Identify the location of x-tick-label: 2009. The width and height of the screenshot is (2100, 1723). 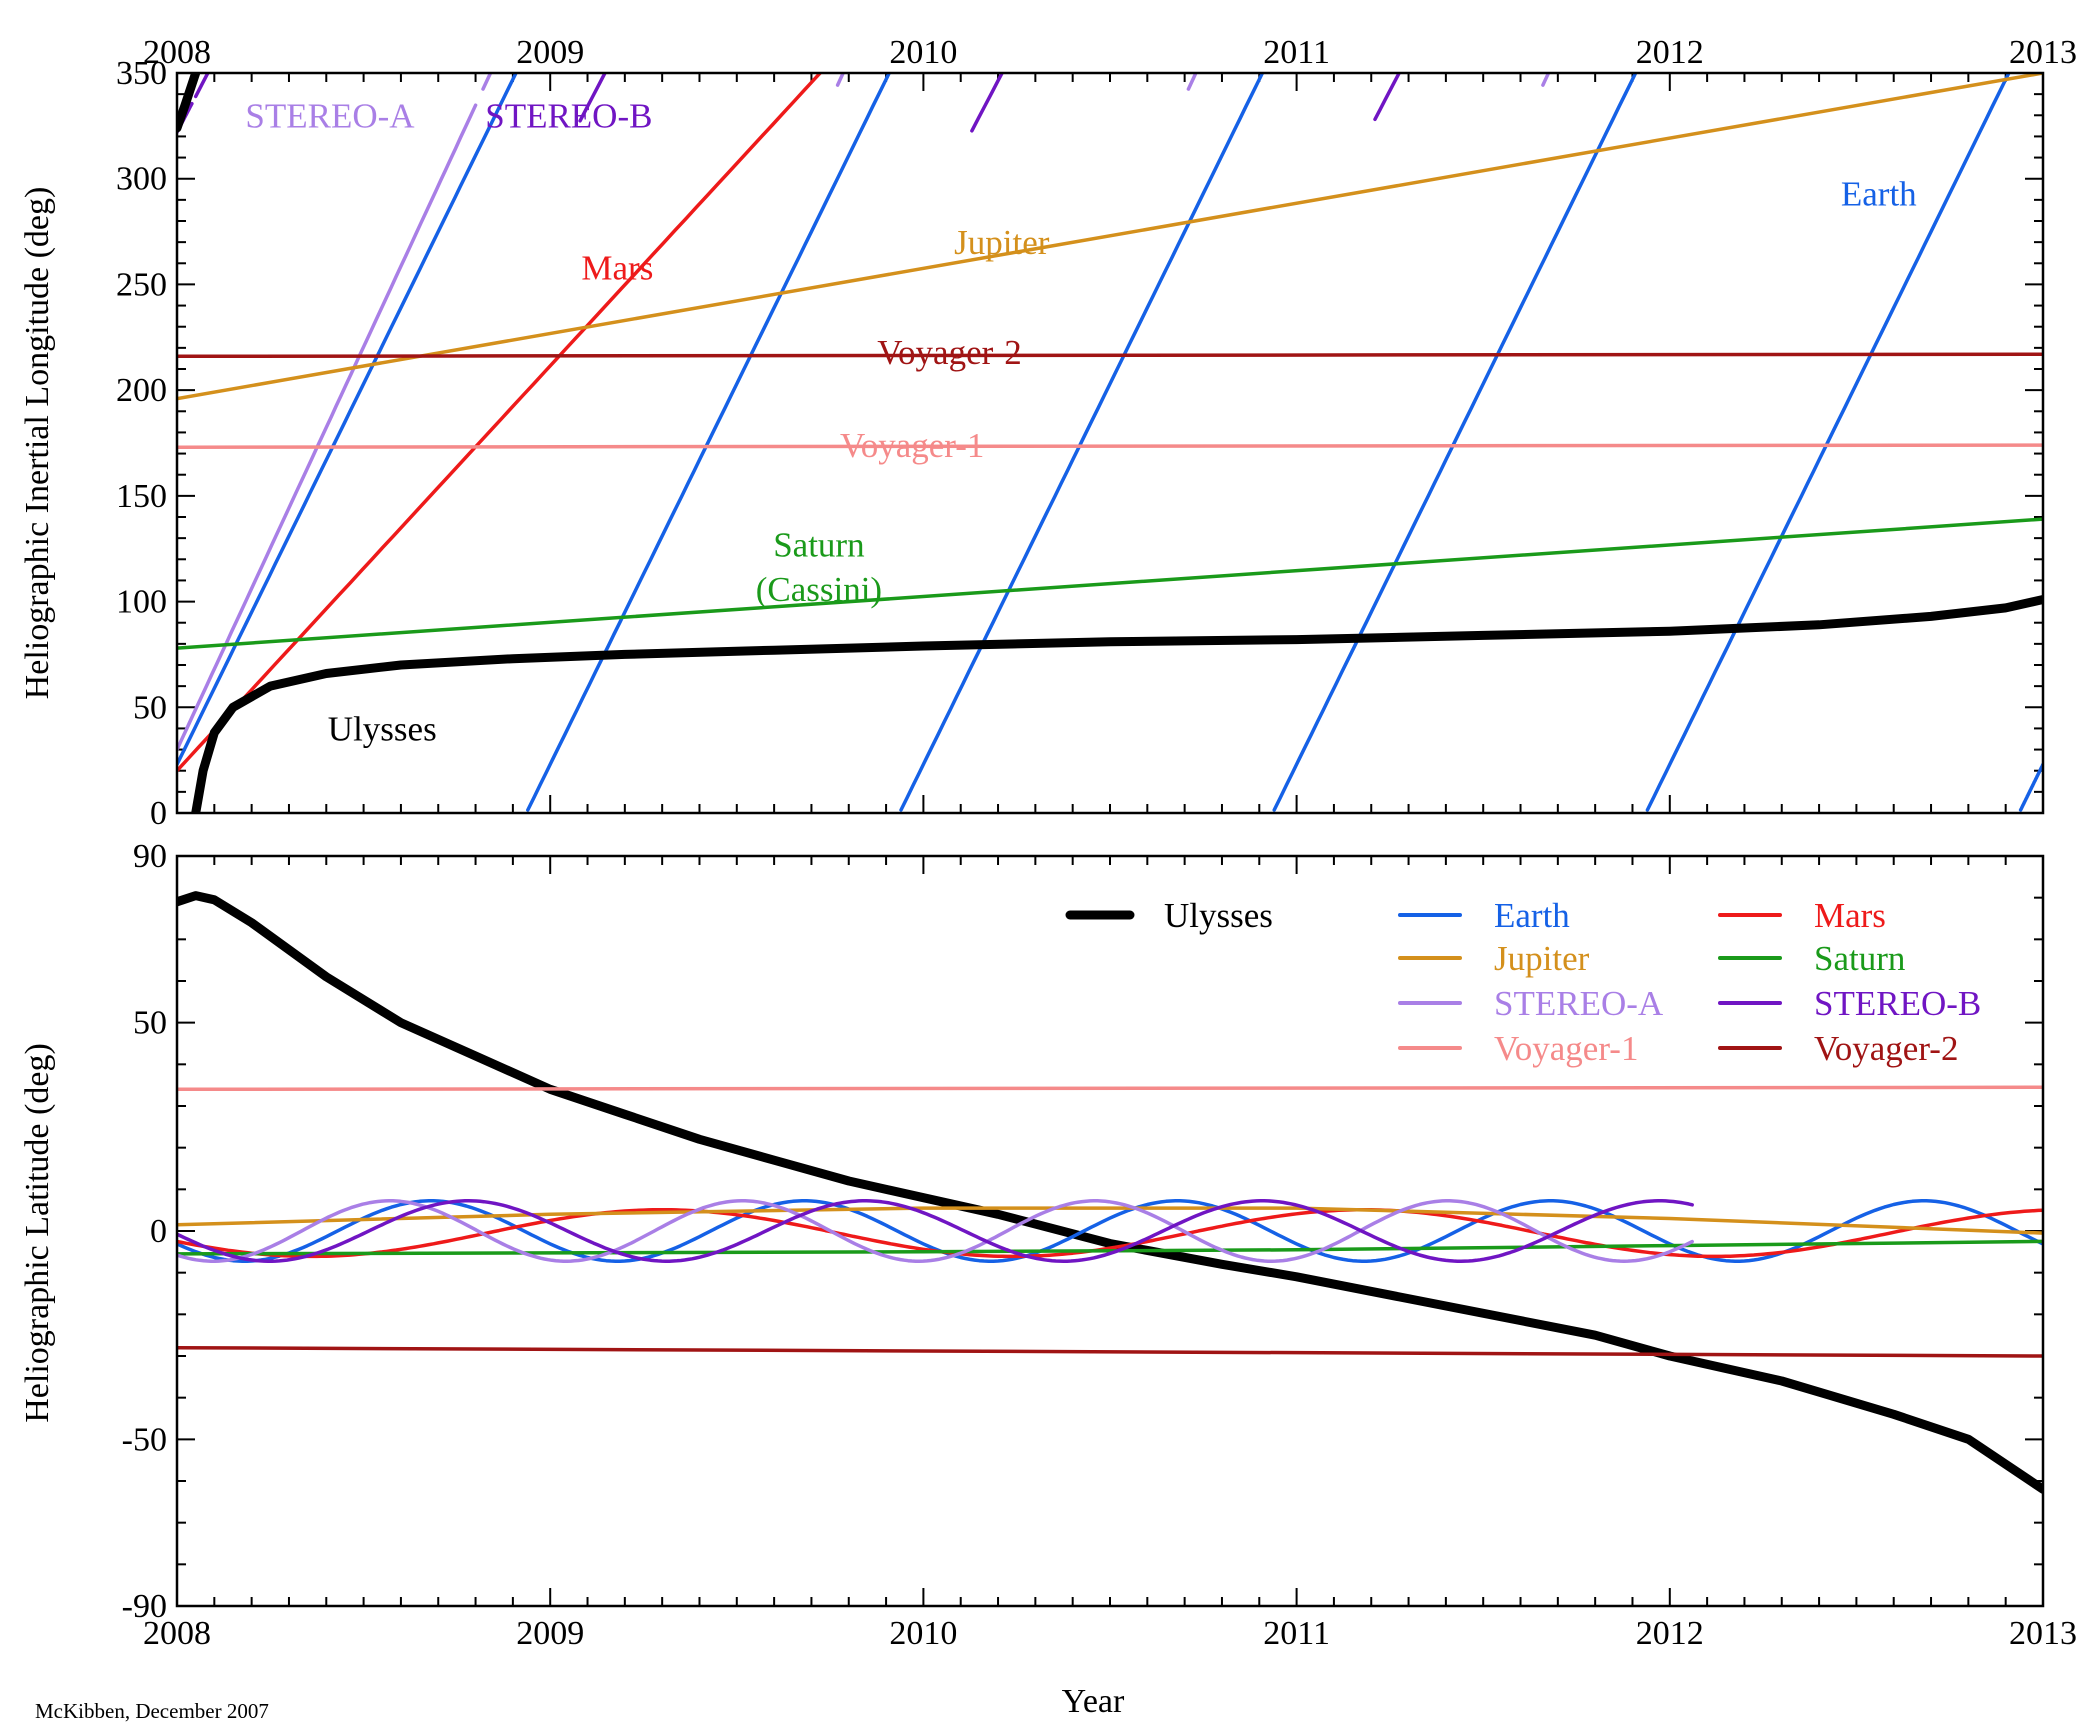
(550, 1633).